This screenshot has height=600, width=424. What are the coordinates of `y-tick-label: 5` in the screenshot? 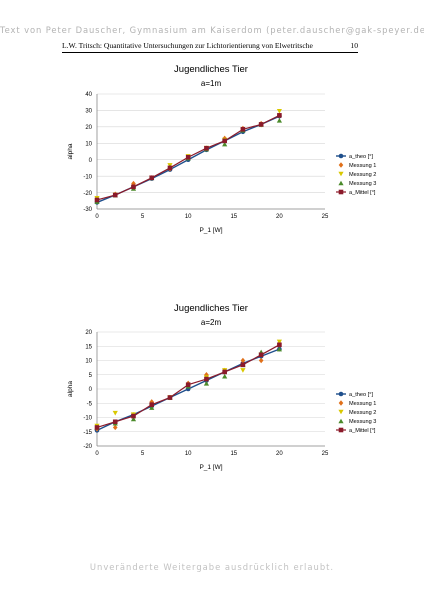 It's located at (91, 376).